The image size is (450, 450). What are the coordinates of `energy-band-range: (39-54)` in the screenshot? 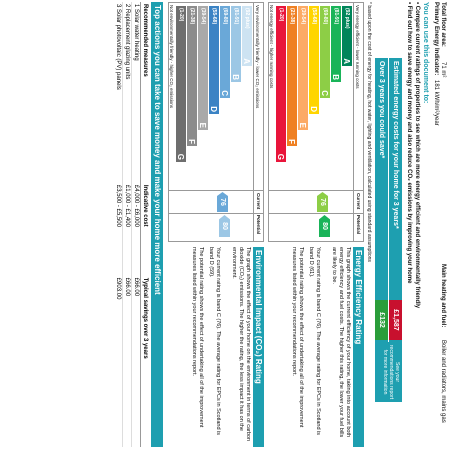 It's located at (303, 16).